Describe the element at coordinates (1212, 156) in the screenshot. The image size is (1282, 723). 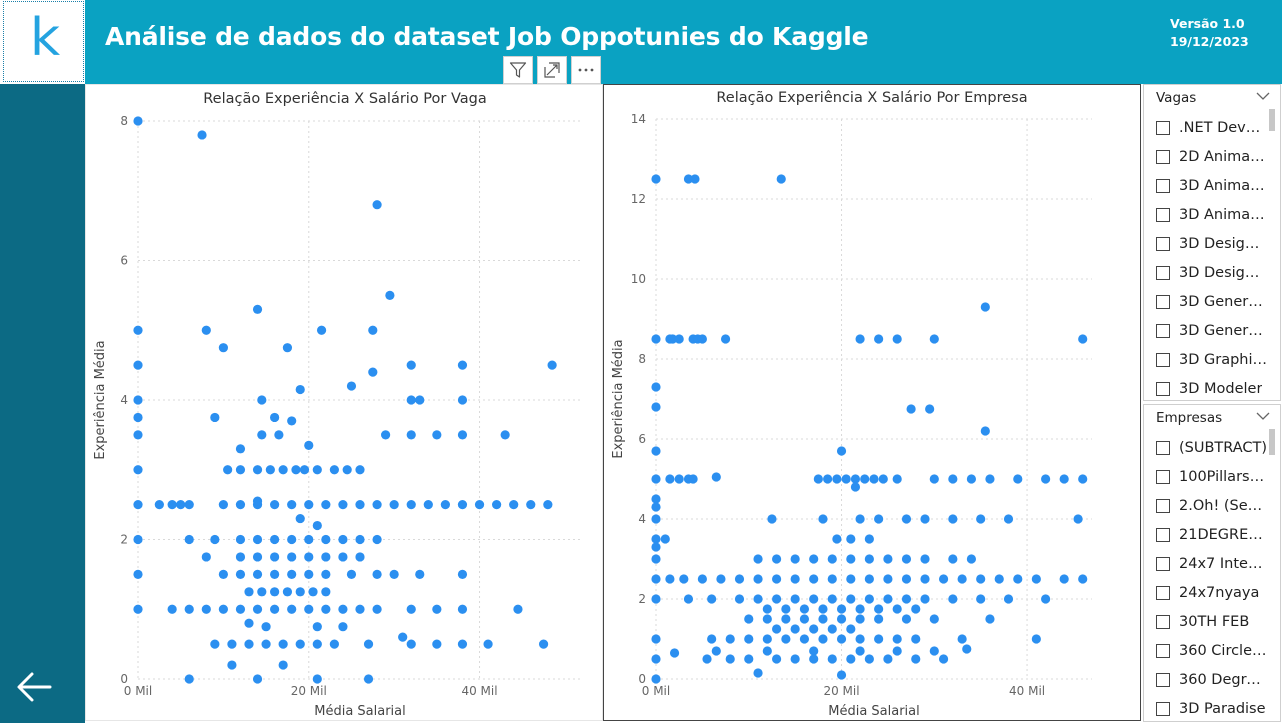
I see `slicer-item: 2D Animator` at that location.